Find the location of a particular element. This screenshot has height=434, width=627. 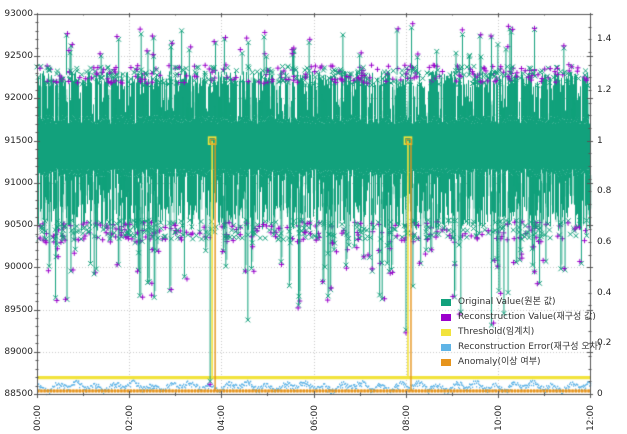

y-left-tick-label: 89000 is located at coordinates (18, 351).